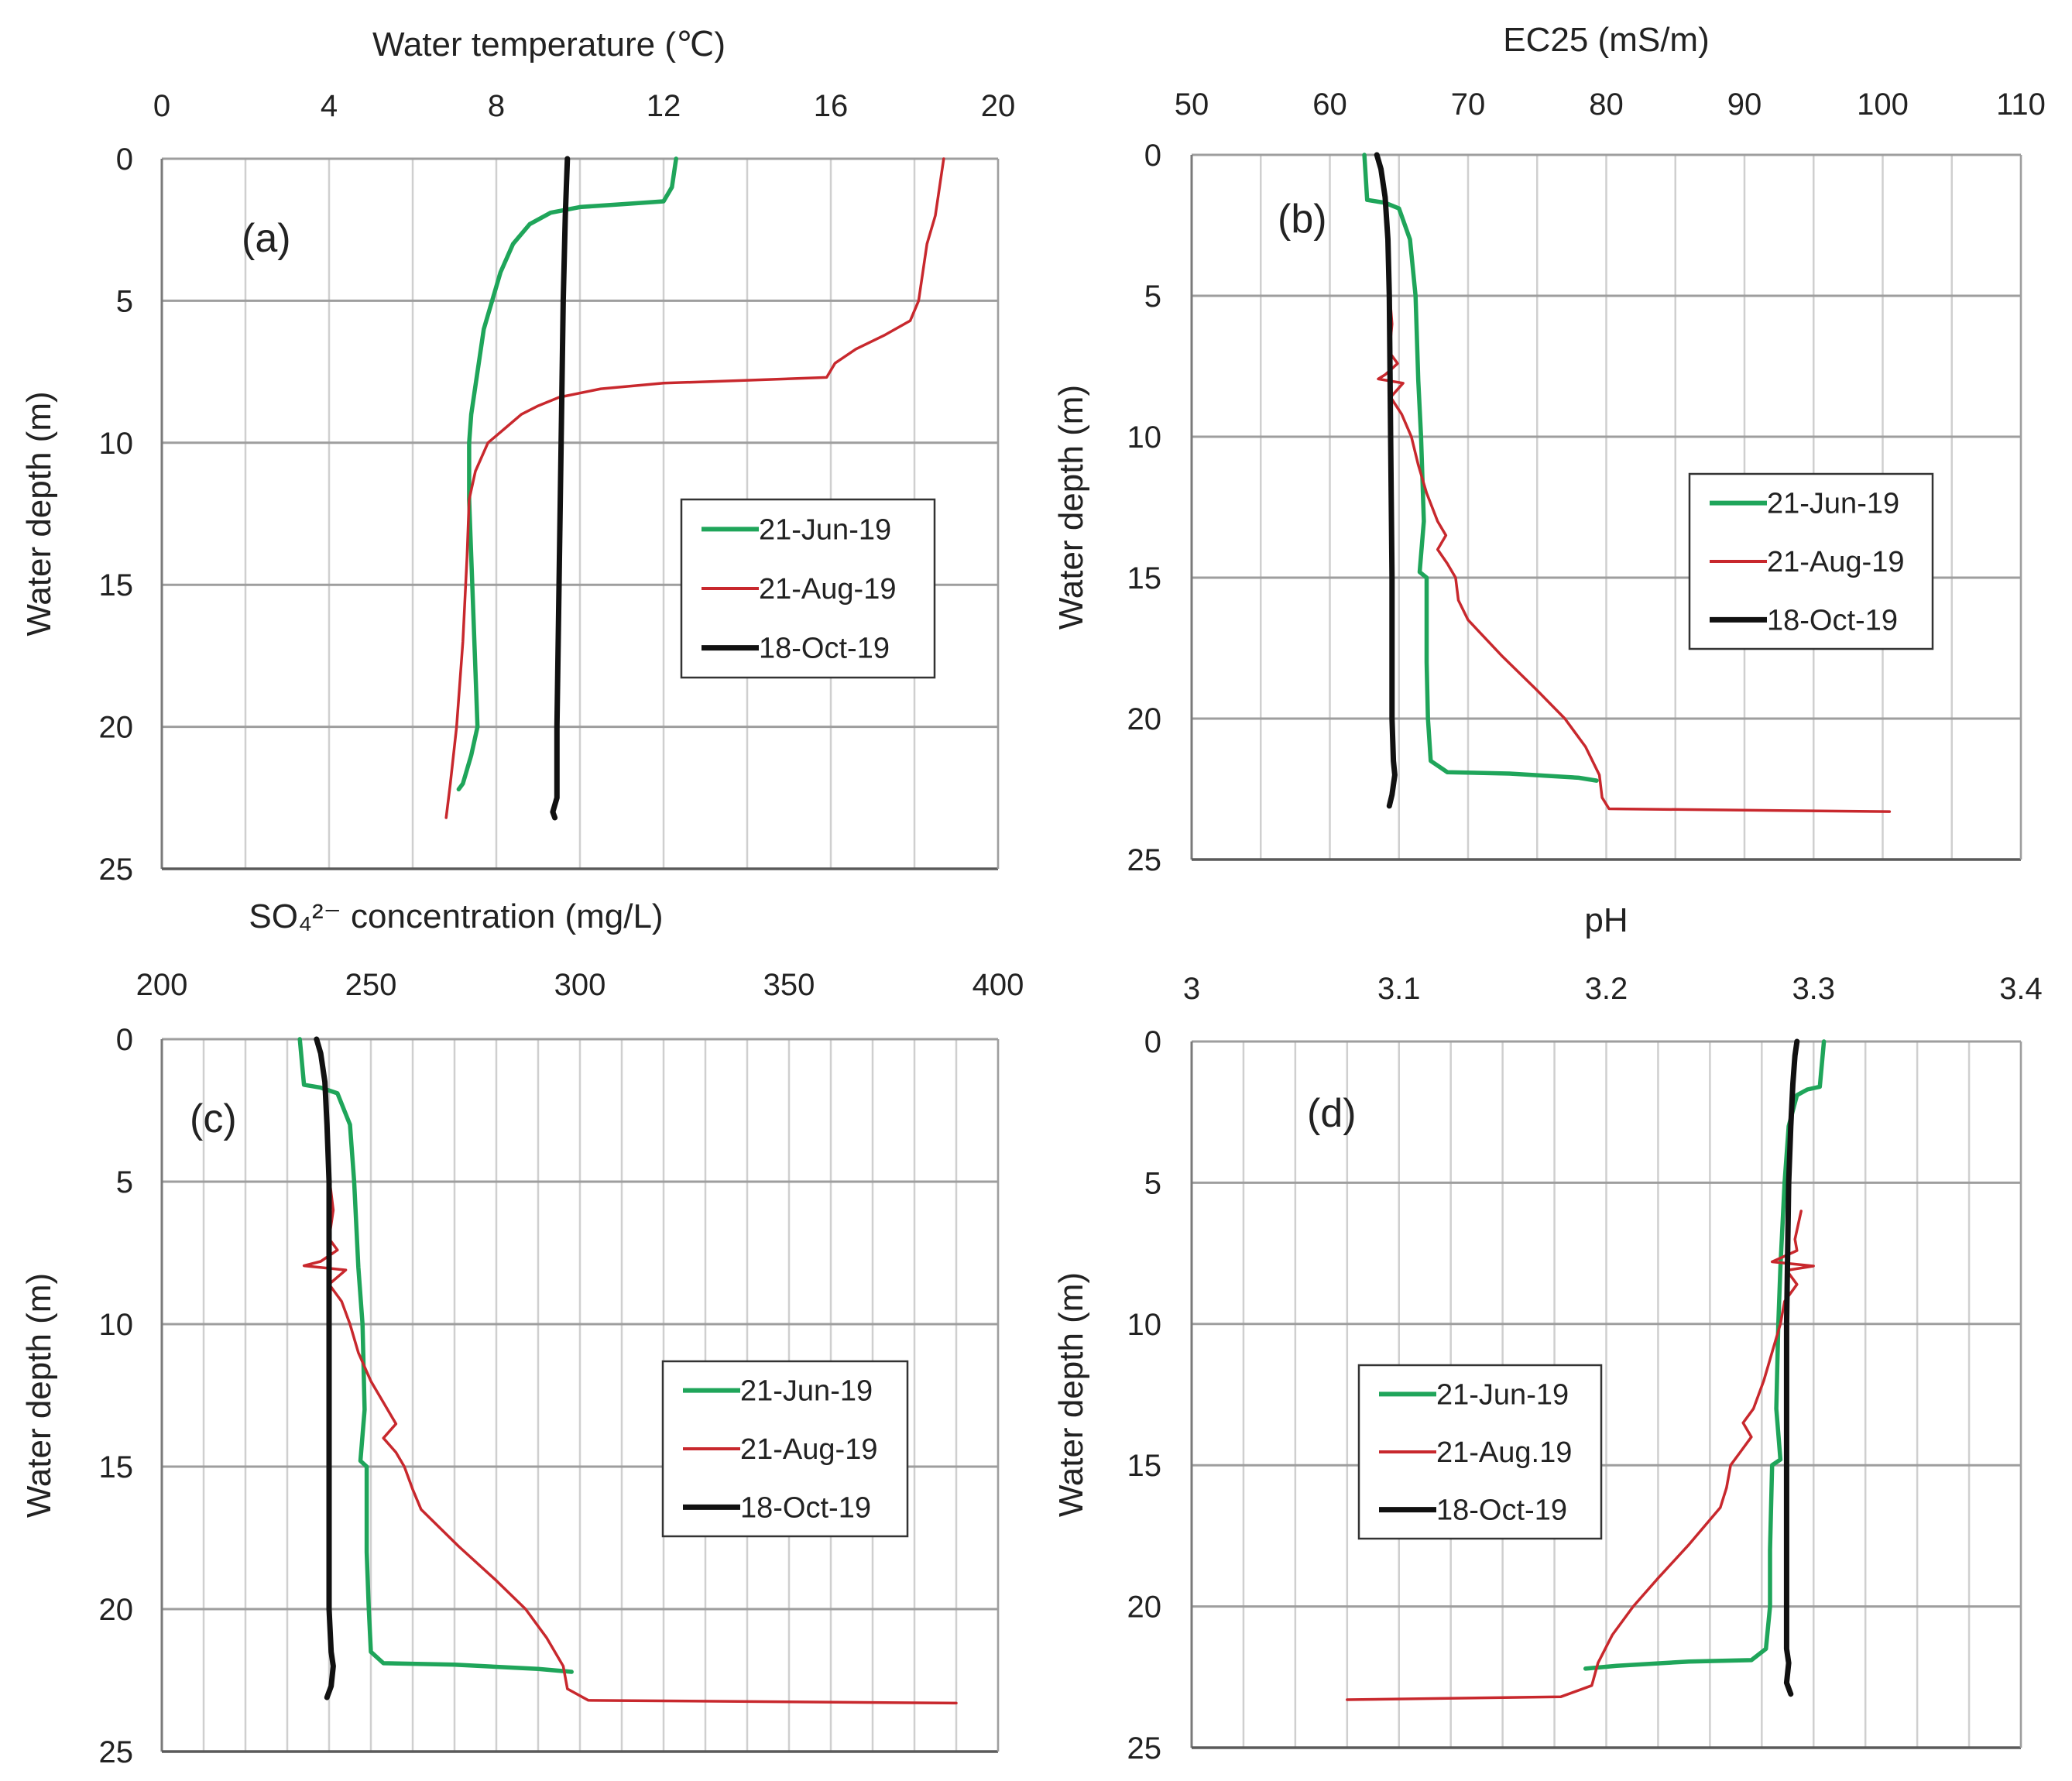 The height and width of the screenshot is (1781, 2072). I want to click on x-tick-label: 110, so click(2021, 105).